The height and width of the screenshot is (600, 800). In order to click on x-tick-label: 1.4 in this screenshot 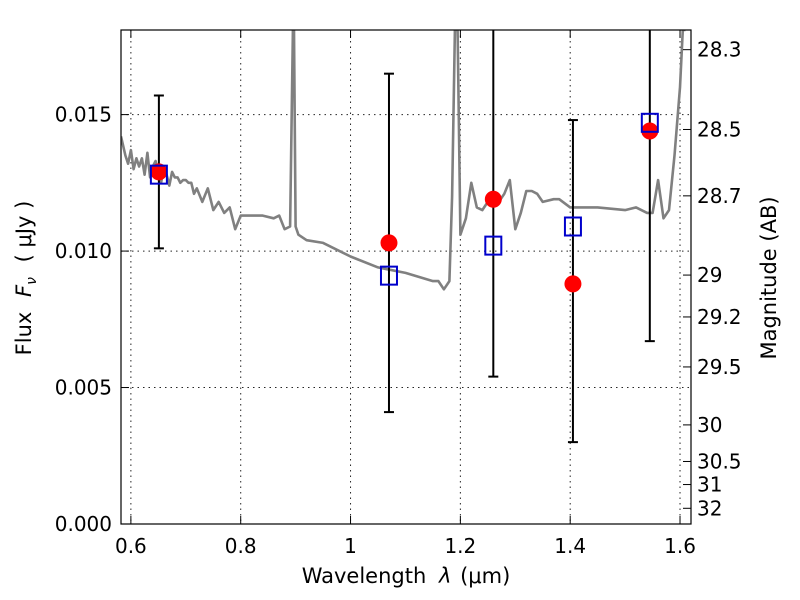, I will do `click(570, 546)`.